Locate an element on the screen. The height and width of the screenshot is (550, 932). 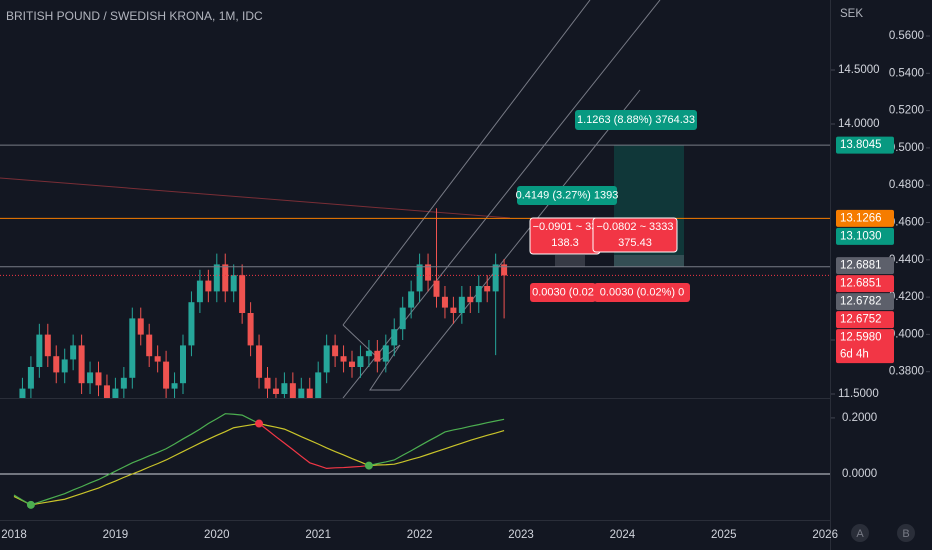
y2-tick-label: 0.4600 is located at coordinates (906, 223).